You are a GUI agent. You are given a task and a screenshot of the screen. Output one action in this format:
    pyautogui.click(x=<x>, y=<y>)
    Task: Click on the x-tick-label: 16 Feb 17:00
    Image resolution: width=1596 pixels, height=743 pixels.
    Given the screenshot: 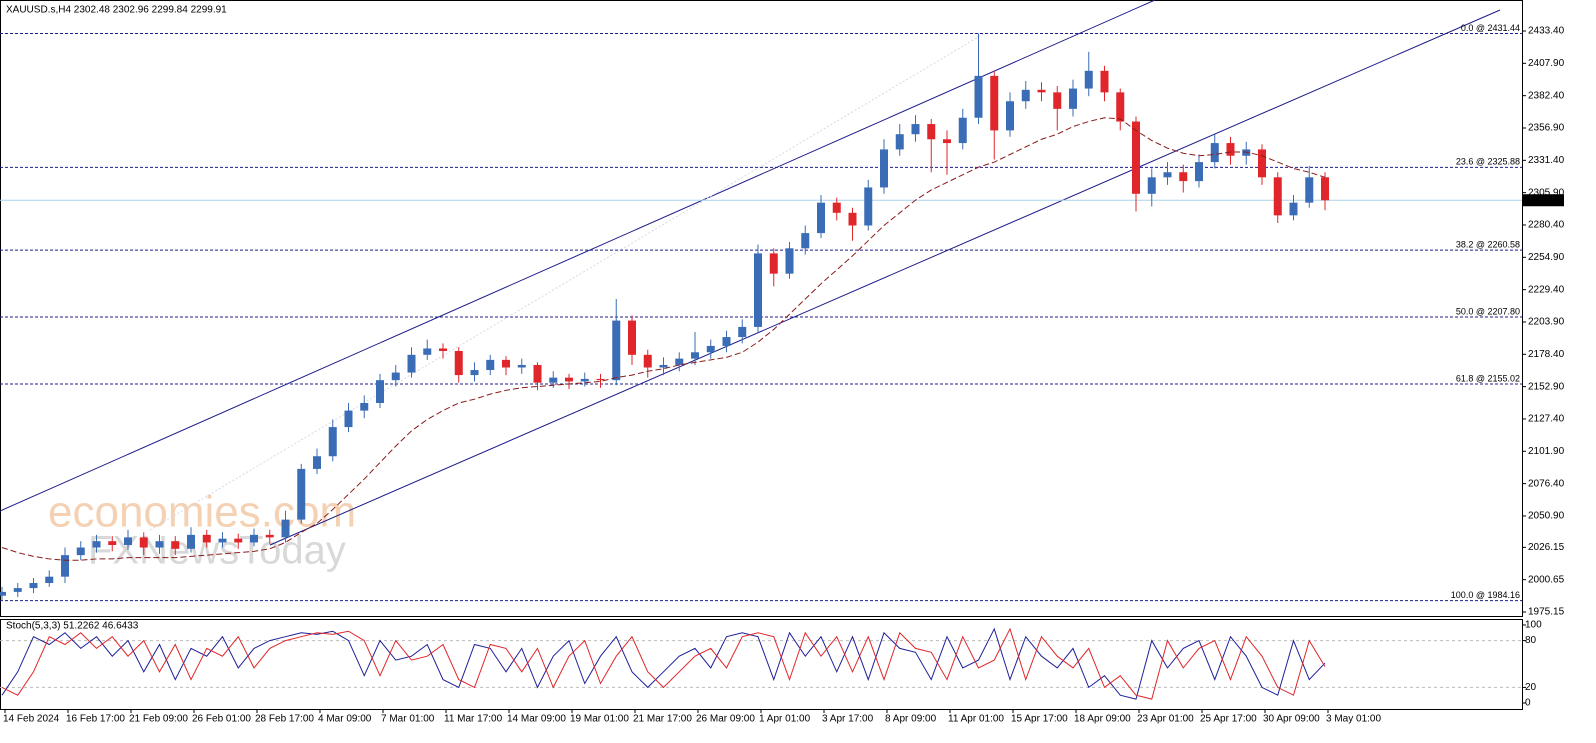 What is the action you would take?
    pyautogui.click(x=95, y=719)
    